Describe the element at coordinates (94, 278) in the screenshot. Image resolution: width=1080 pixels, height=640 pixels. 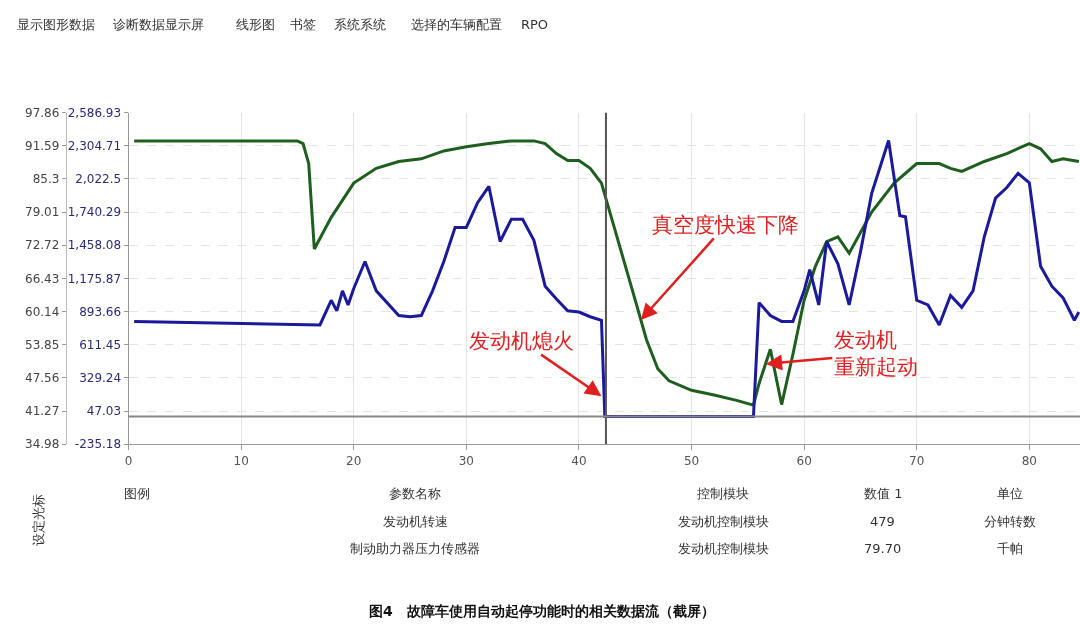
I see `y2-tick-label: 1,175.87` at that location.